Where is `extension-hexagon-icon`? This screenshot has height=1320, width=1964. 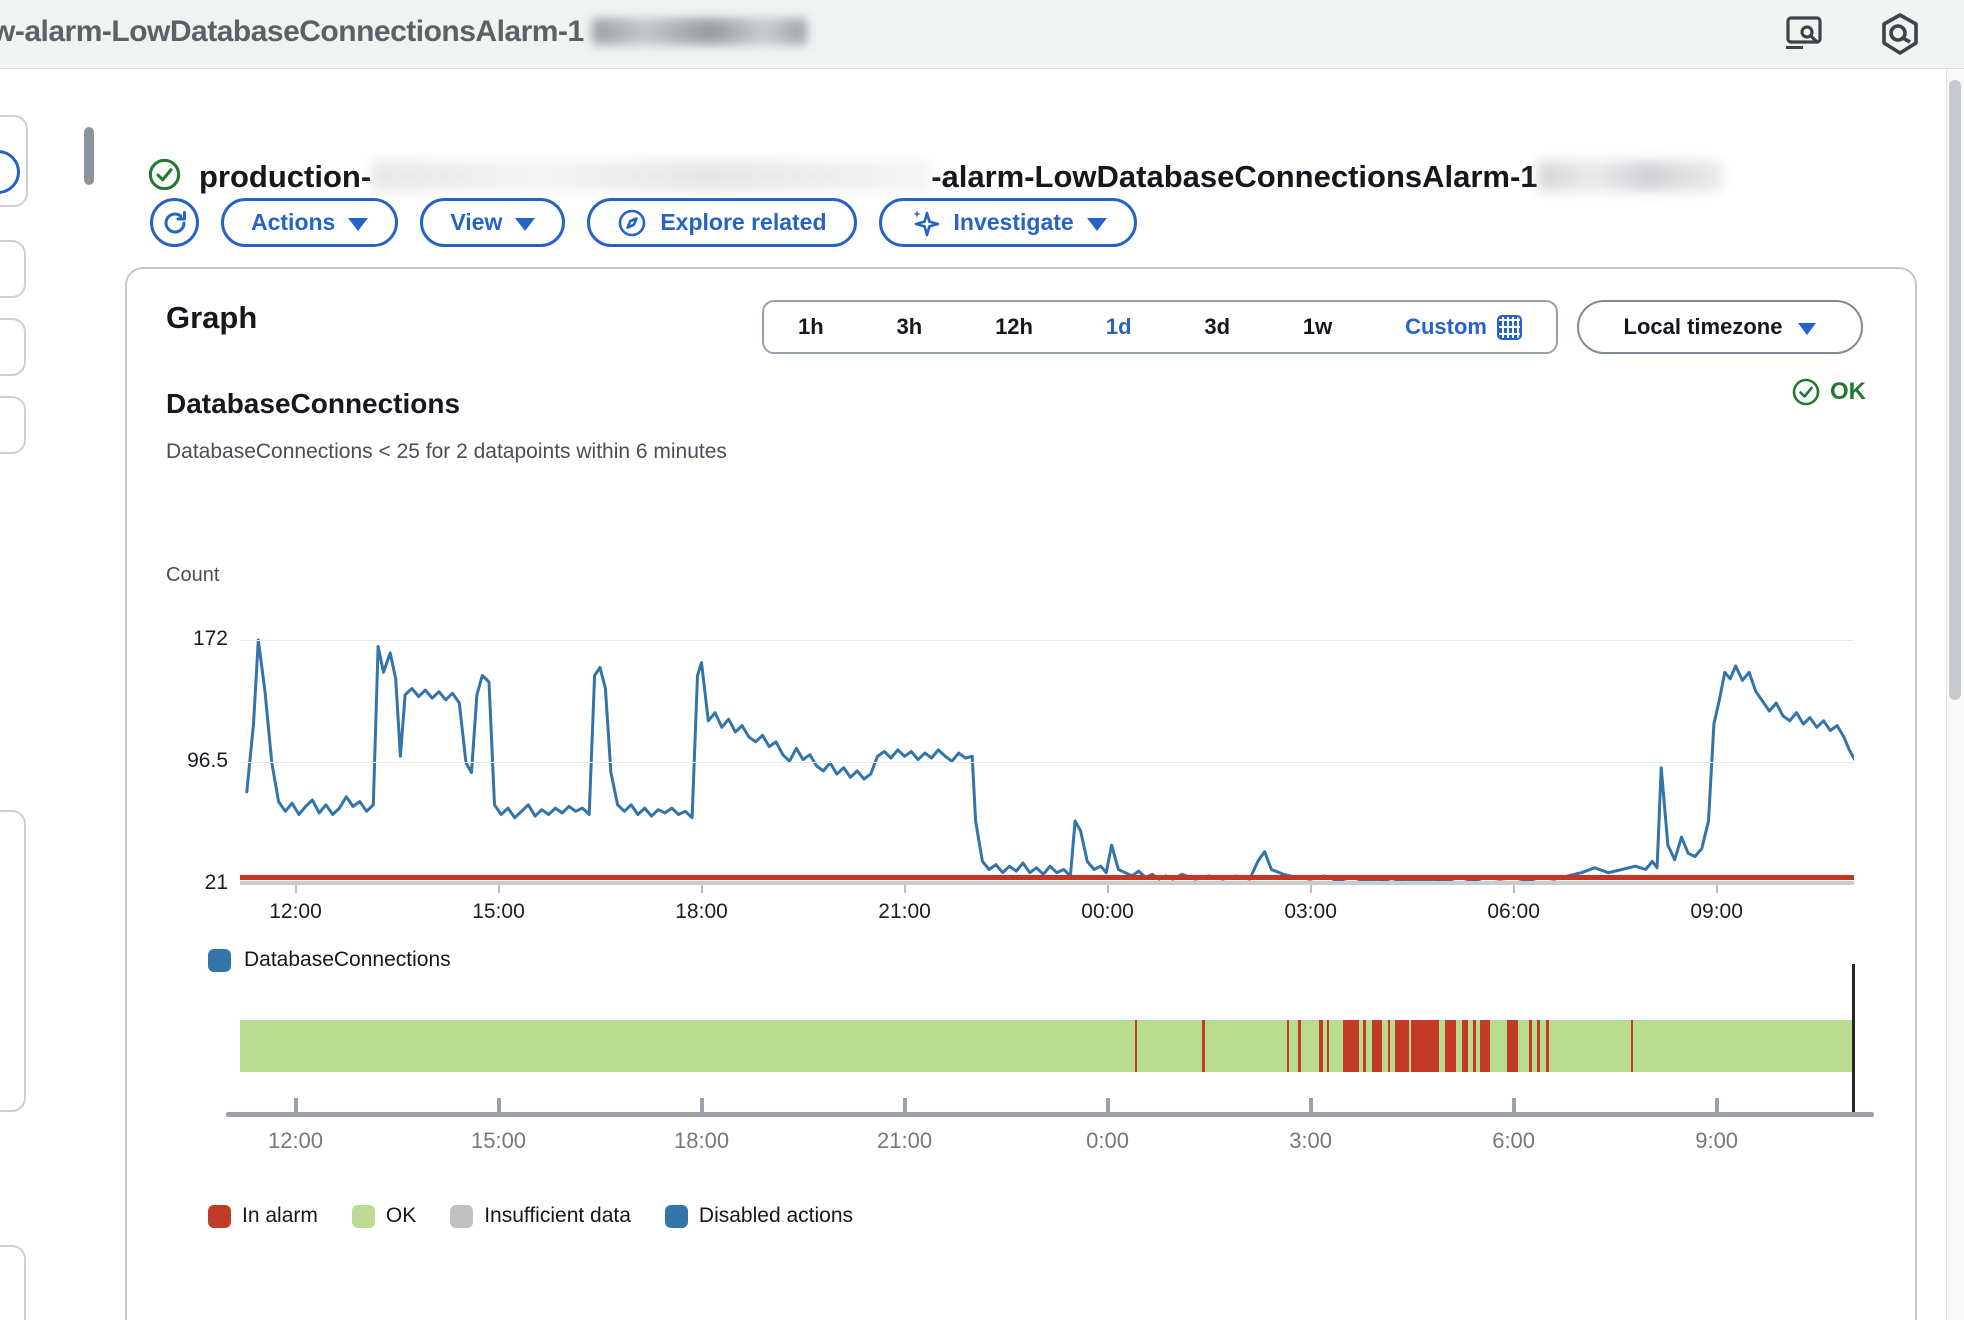 extension-hexagon-icon is located at coordinates (1900, 34).